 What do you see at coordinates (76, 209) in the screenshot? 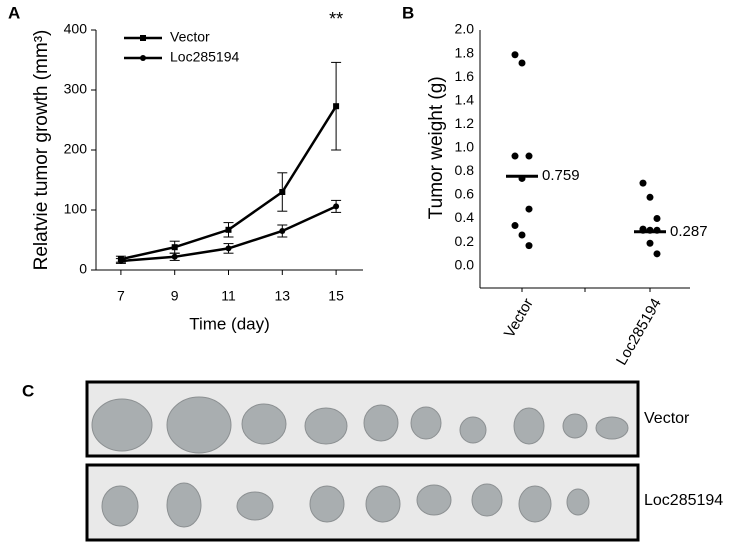
I see `y-tick-label: 100` at bounding box center [76, 209].